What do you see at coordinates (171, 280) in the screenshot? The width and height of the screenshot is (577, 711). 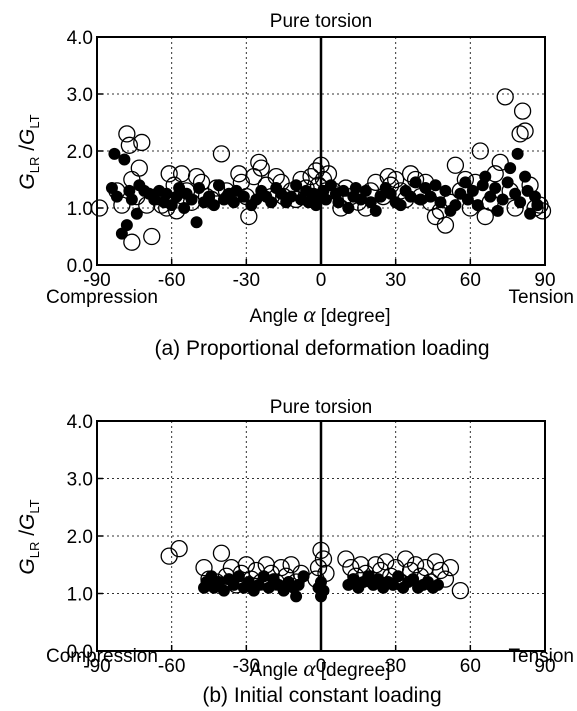 I see `x-tick-label-a-1: -60` at bounding box center [171, 280].